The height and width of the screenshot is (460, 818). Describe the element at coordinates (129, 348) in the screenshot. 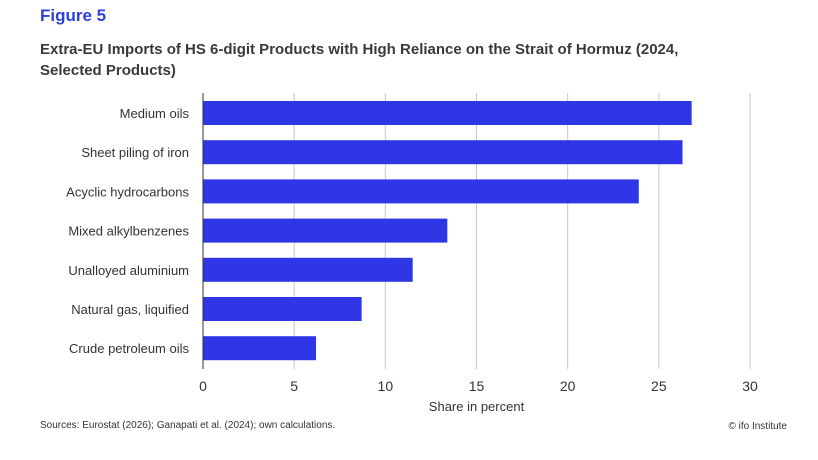

I see `category-label: Crude petroleum oils` at that location.